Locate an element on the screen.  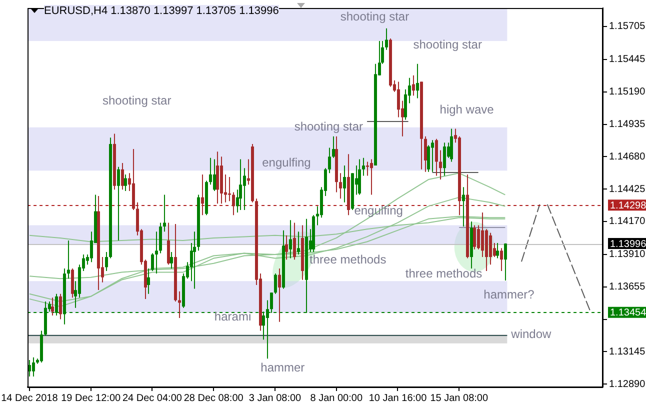
annotation: harami is located at coordinates (233, 316).